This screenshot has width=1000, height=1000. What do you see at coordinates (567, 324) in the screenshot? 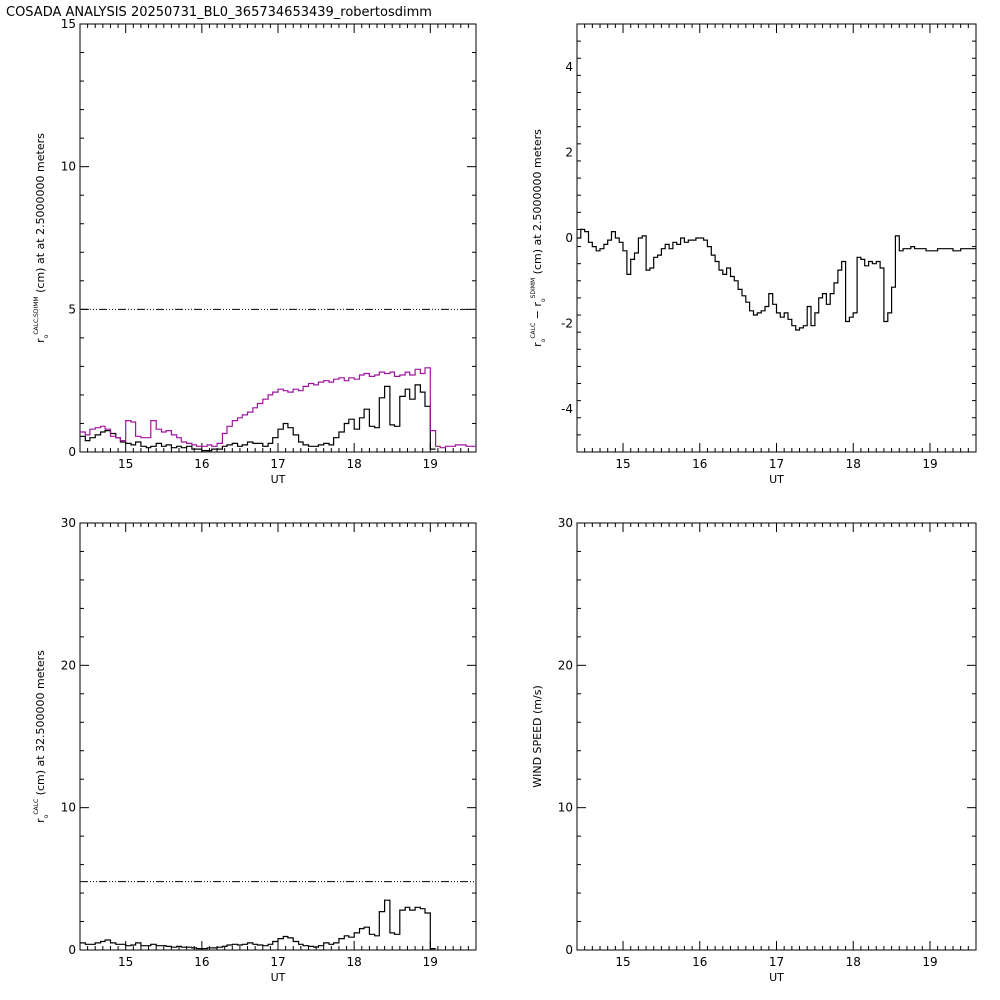
I see `y-tick-label: -2` at bounding box center [567, 324].